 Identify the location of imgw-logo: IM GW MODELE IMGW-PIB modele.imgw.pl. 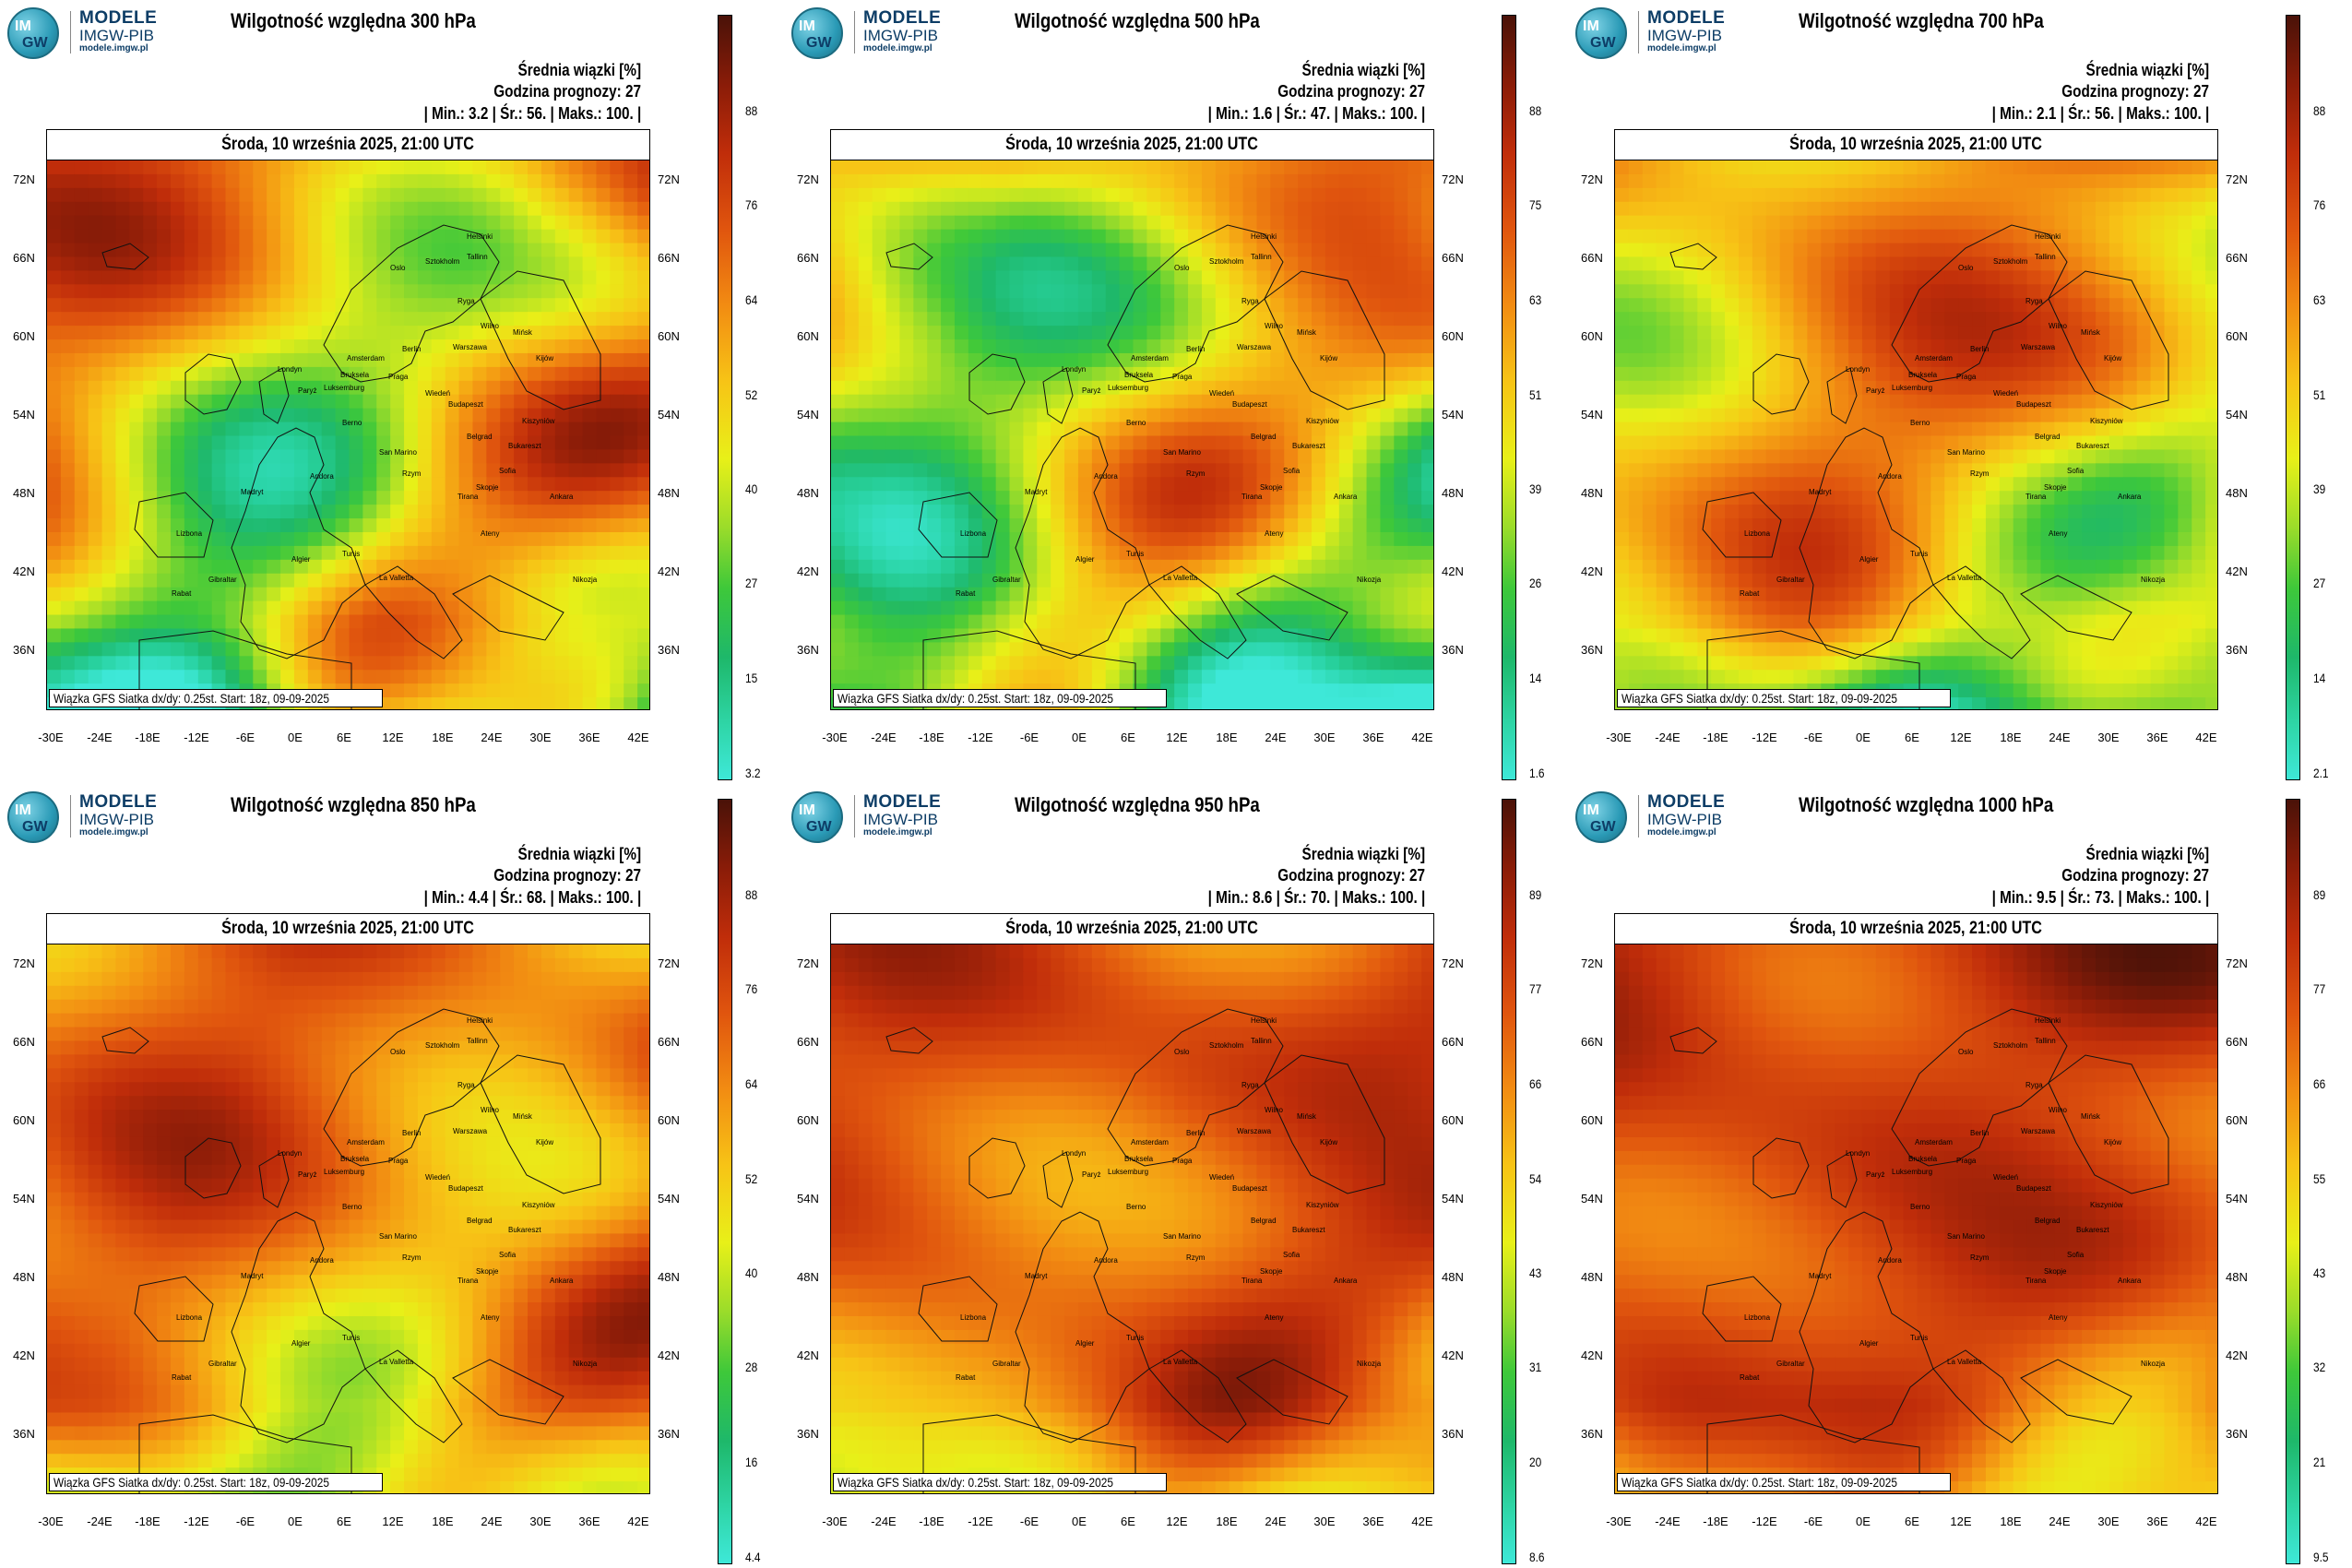
(99, 33).